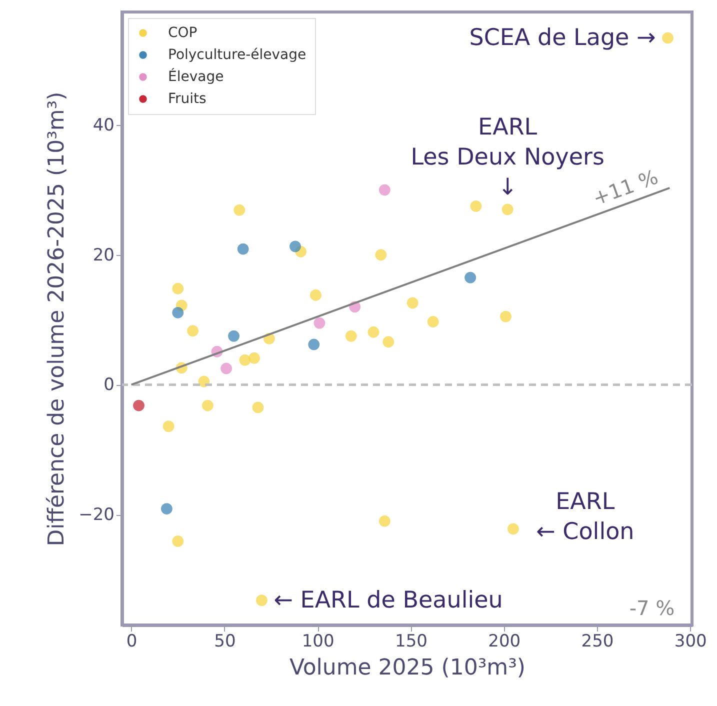 Image resolution: width=717 pixels, height=706 pixels. What do you see at coordinates (96, 515) in the screenshot?
I see `y-tick-label: −20` at bounding box center [96, 515].